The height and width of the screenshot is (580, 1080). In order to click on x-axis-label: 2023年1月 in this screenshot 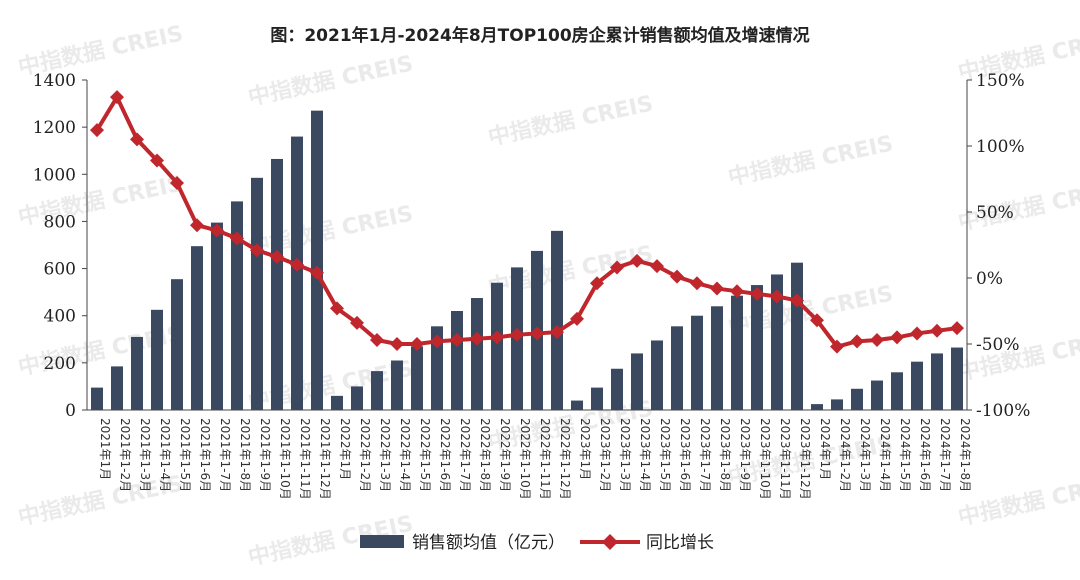, I will do `click(585, 449)`.